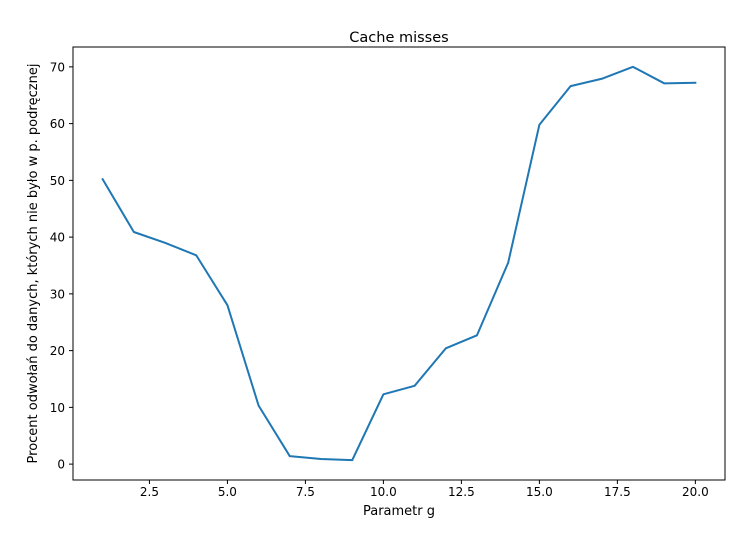 The image size is (747, 544). What do you see at coordinates (399, 511) in the screenshot?
I see `x-axis-label: Parametr g` at bounding box center [399, 511].